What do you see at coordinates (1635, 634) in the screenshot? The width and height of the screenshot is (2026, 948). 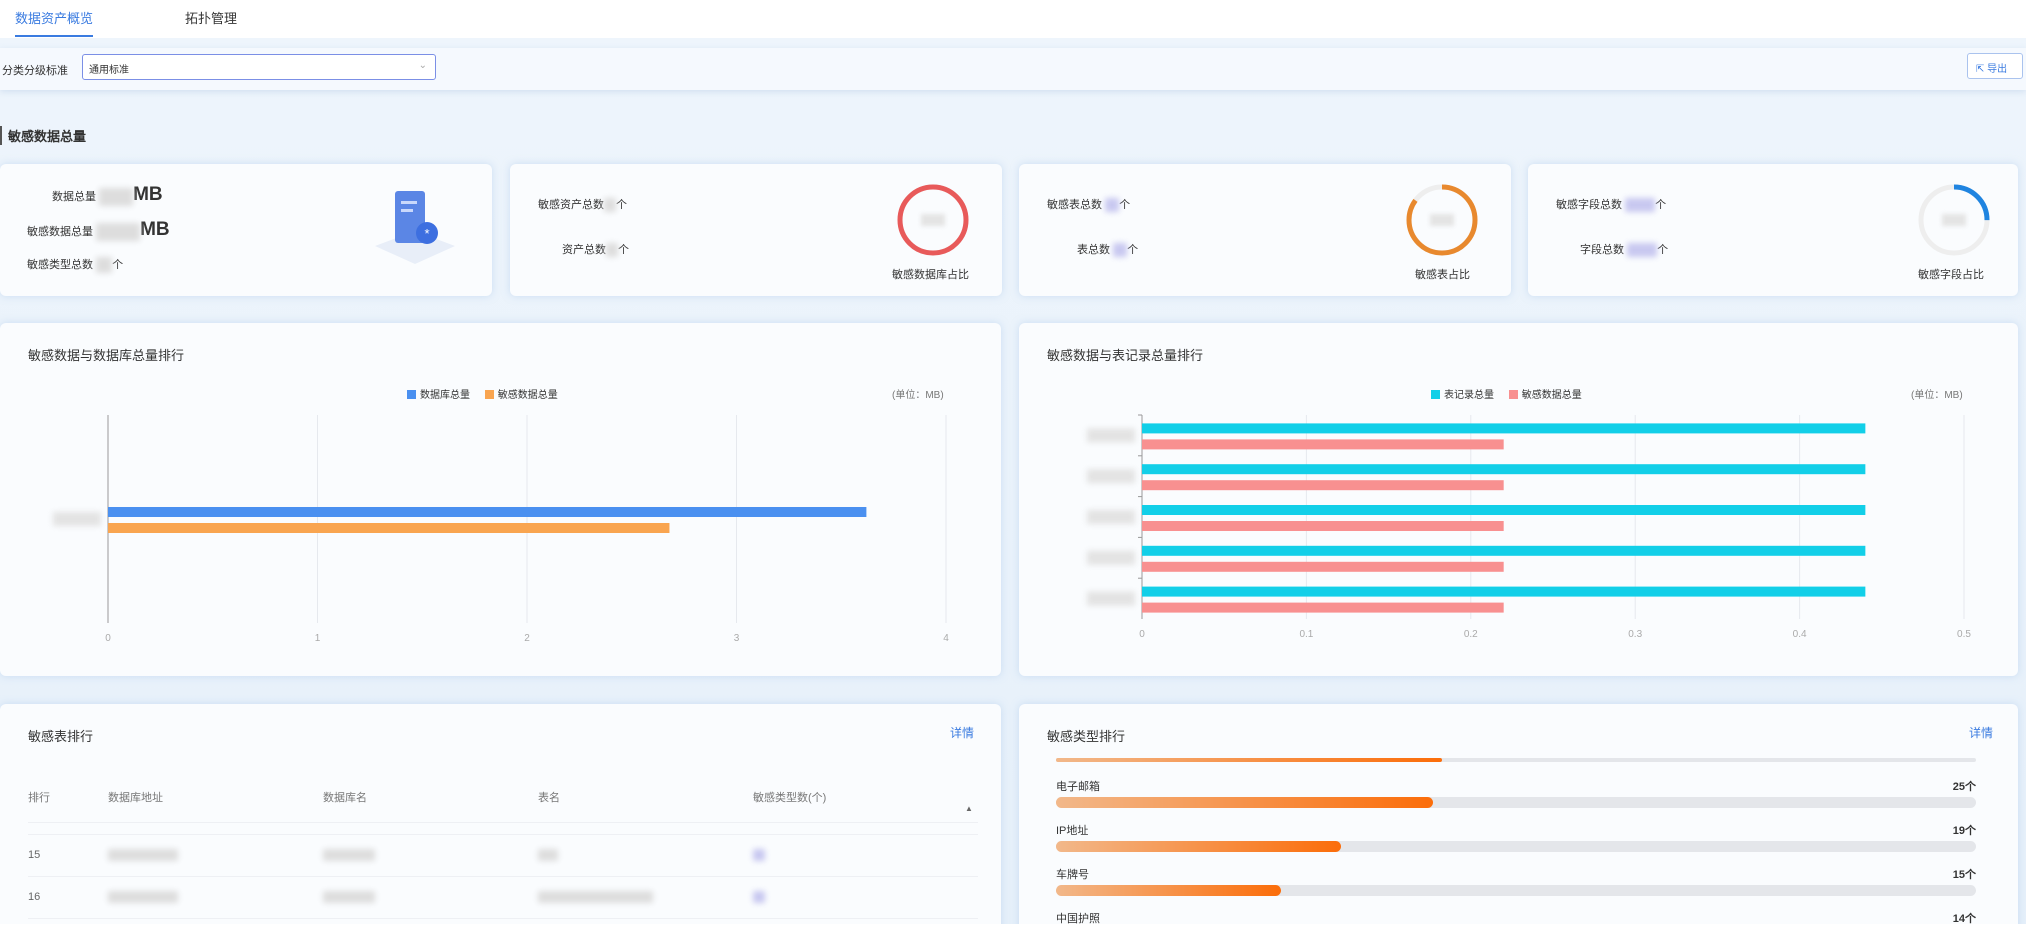 I see `x-tick-label: 0.3` at bounding box center [1635, 634].